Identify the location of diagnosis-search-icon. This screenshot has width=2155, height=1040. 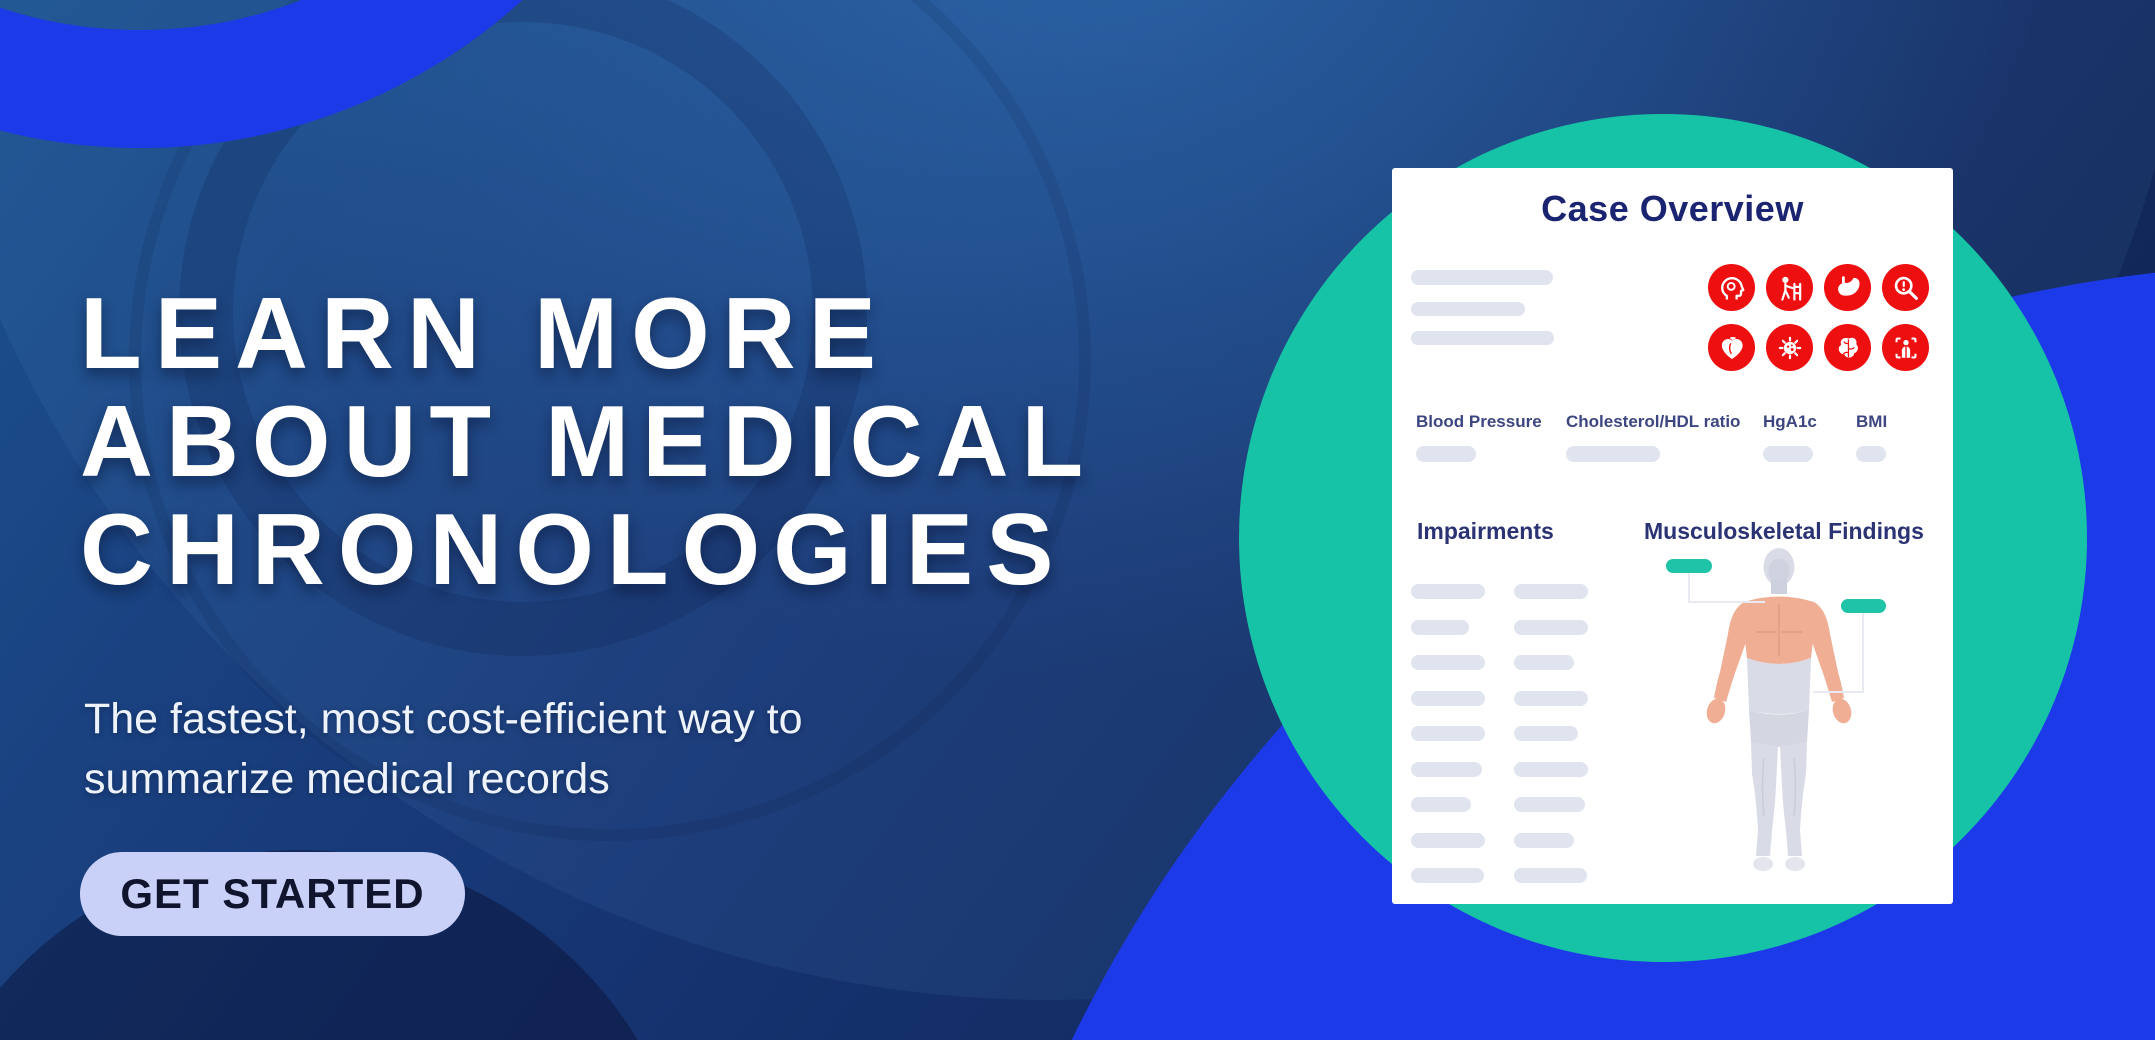
(1905, 287).